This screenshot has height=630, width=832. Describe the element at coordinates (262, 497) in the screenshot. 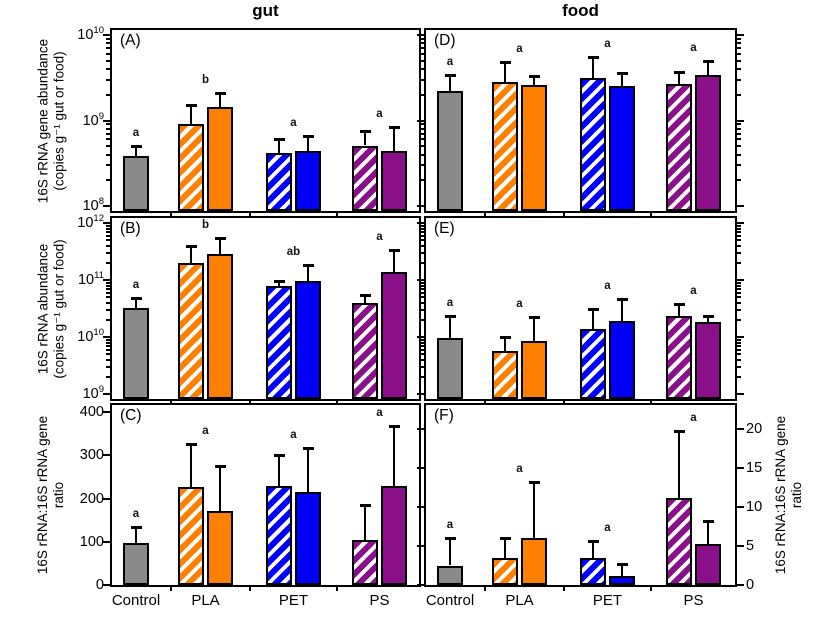

I see `panel-c: (C) a a a a` at that location.